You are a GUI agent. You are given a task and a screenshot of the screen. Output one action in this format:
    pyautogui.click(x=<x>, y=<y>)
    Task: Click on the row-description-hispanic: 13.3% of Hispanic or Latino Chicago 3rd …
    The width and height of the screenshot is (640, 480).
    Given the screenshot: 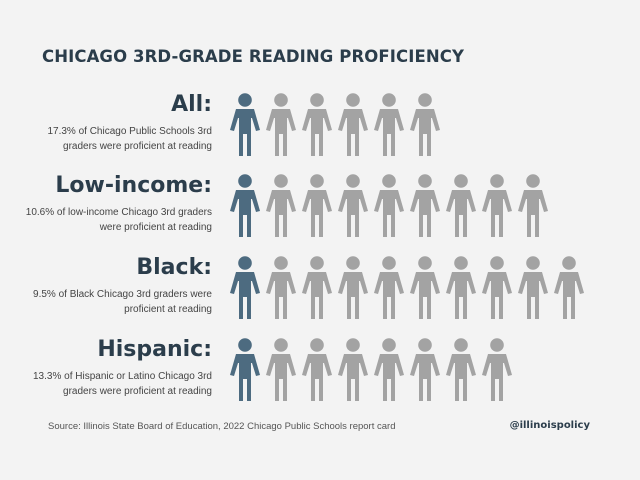 What is the action you would take?
    pyautogui.click(x=122, y=384)
    